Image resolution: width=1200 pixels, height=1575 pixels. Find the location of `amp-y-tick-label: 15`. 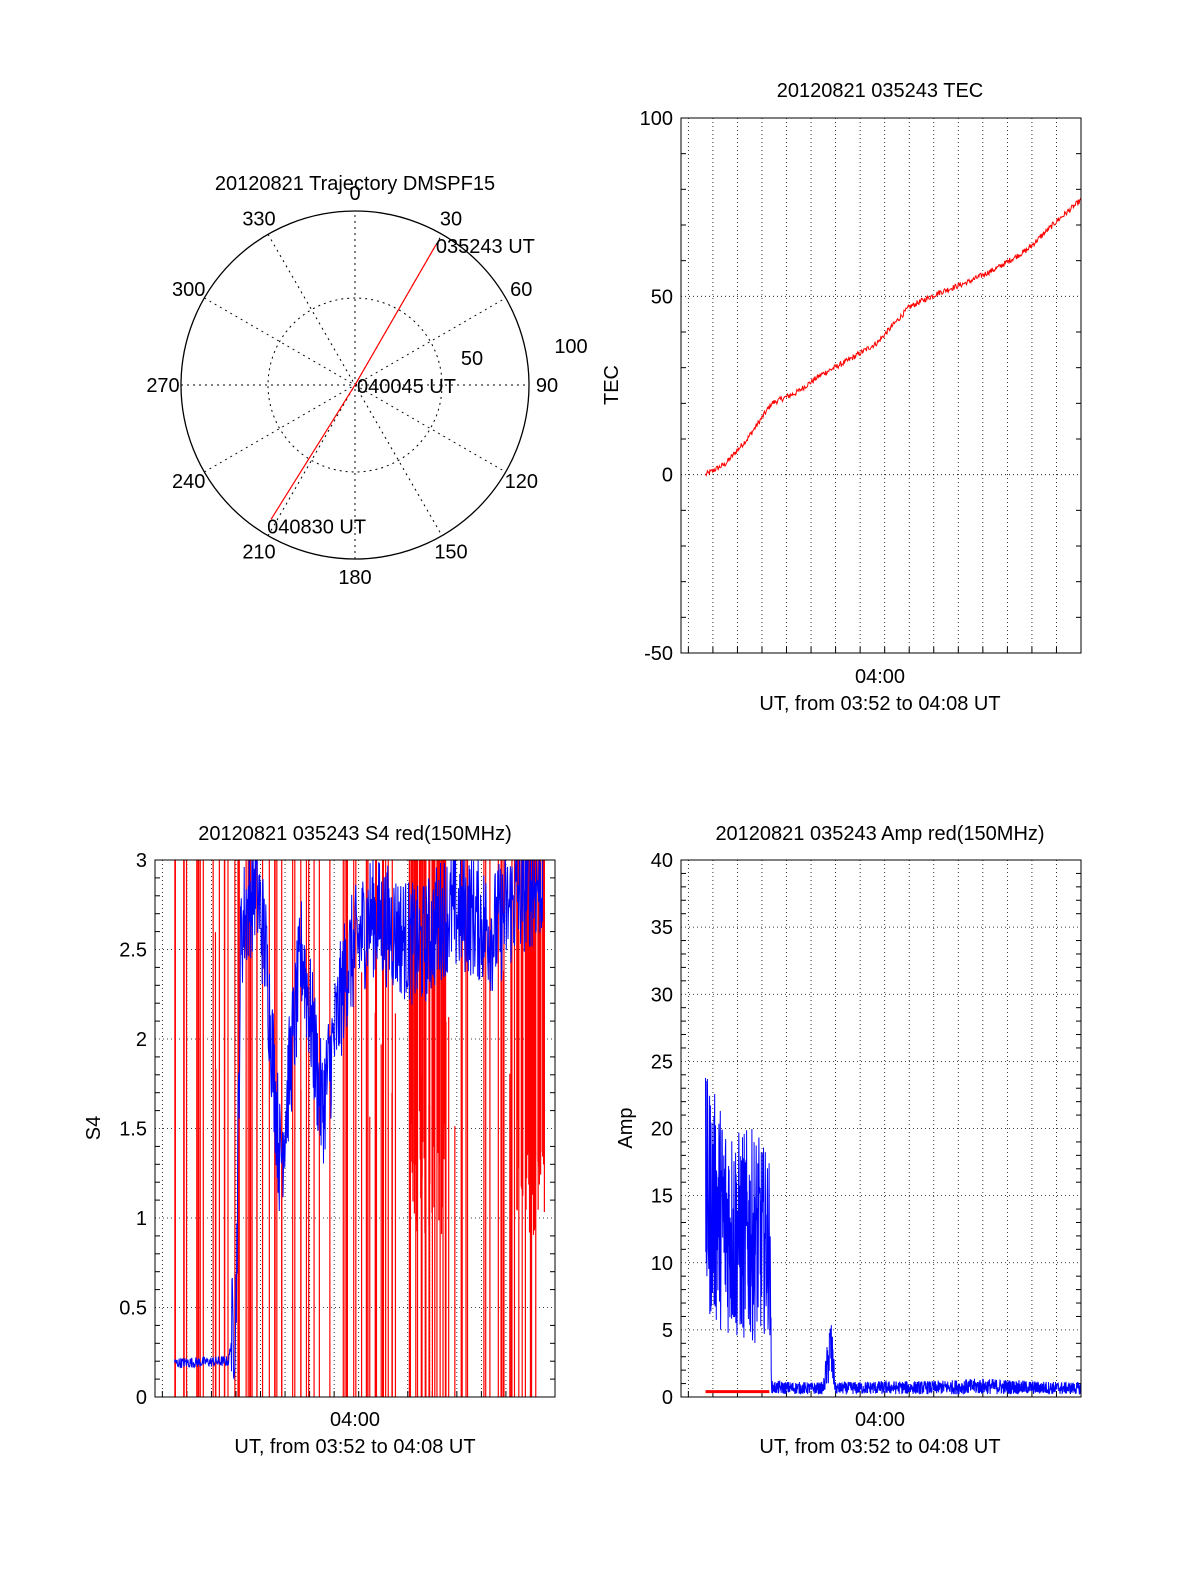

amp-y-tick-label: 15 is located at coordinates (662, 1197).